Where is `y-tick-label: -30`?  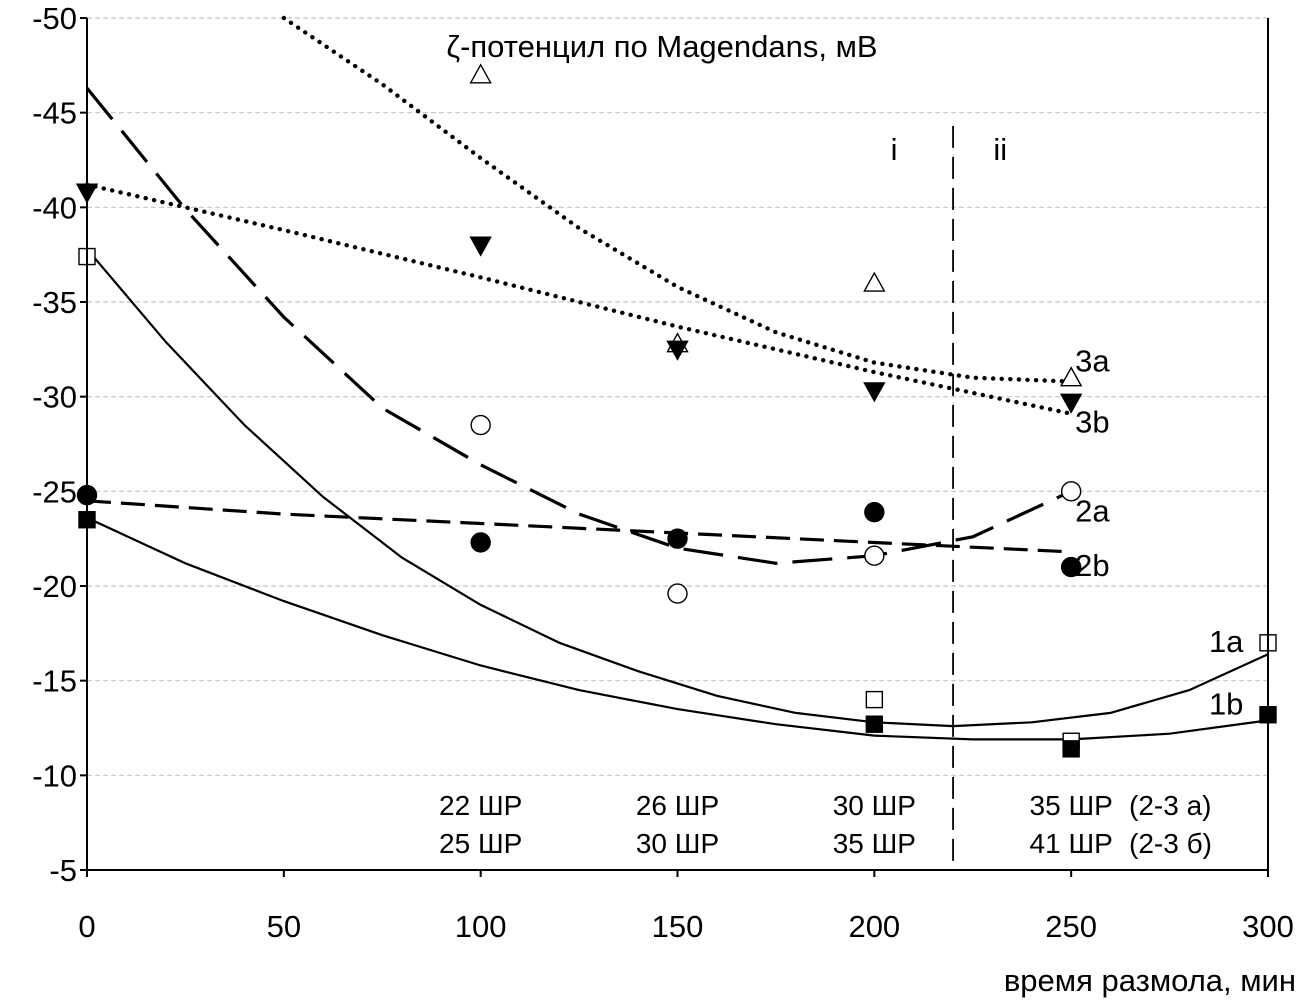 y-tick-label: -30 is located at coordinates (54, 397).